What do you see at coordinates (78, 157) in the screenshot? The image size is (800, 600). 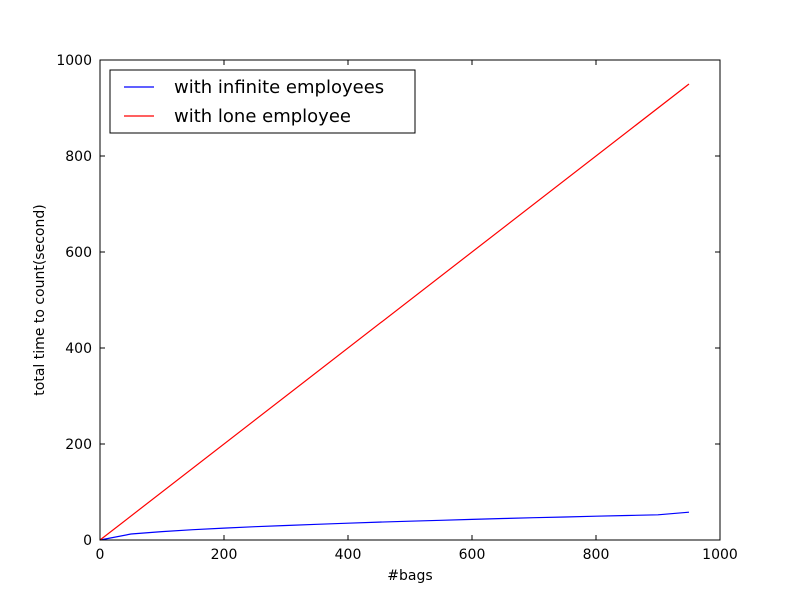 I see `y-tick-label: 800` at bounding box center [78, 157].